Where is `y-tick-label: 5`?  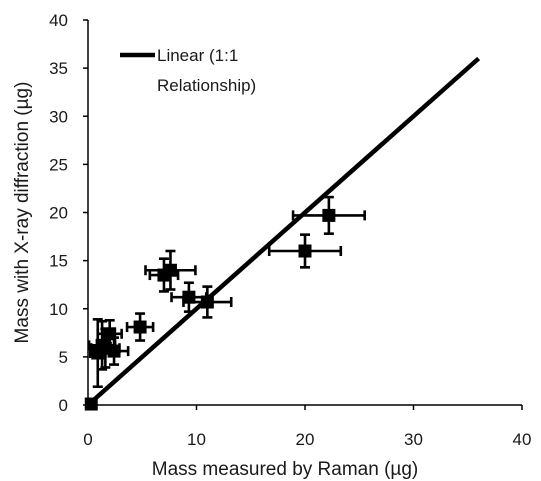 y-tick-label: 5 is located at coordinates (63, 357).